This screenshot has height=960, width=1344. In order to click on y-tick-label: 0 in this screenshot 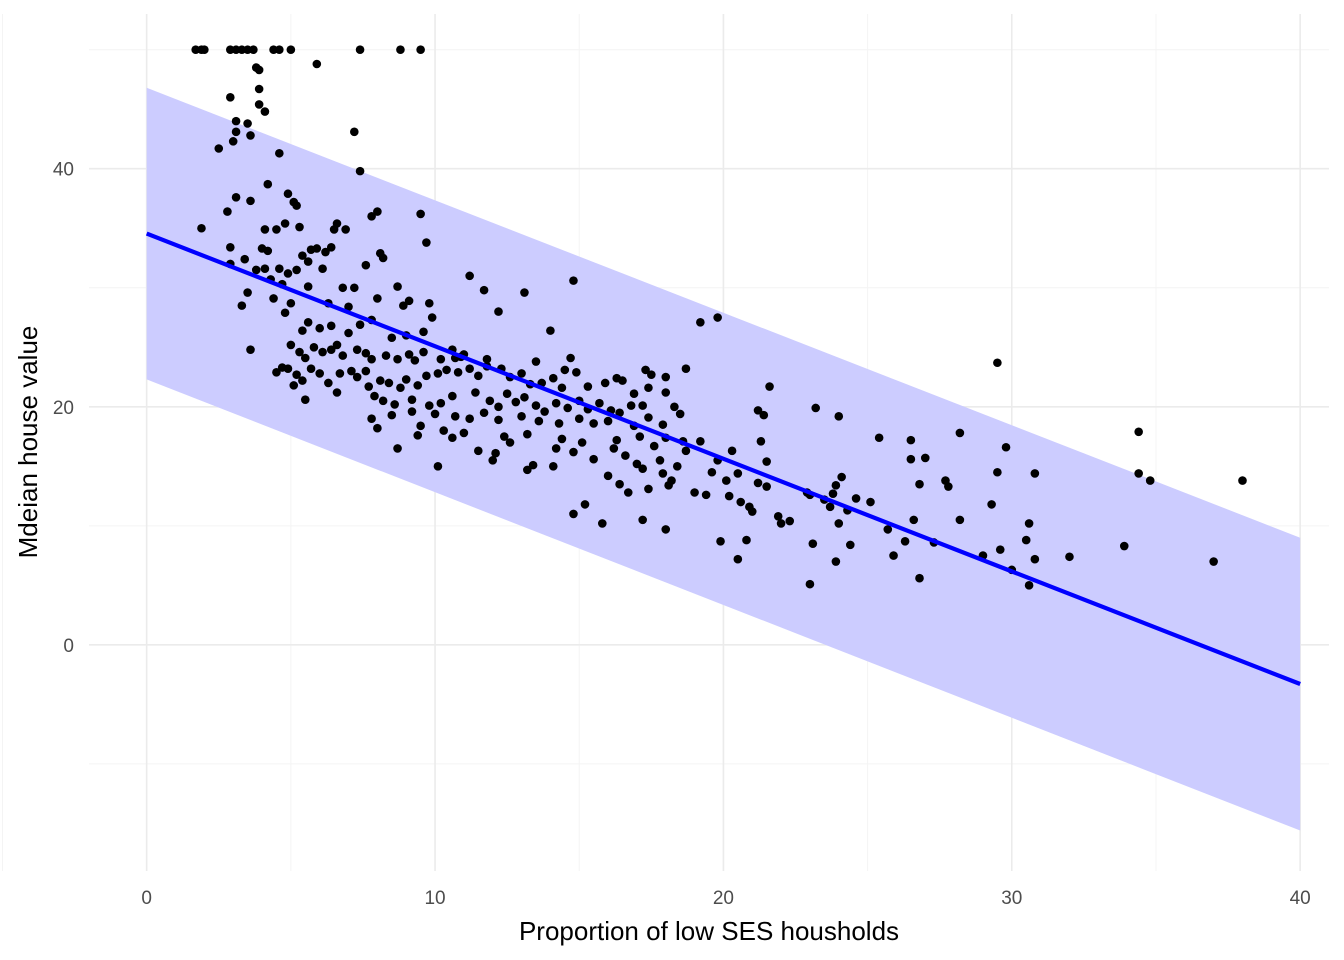, I will do `click(68, 646)`.